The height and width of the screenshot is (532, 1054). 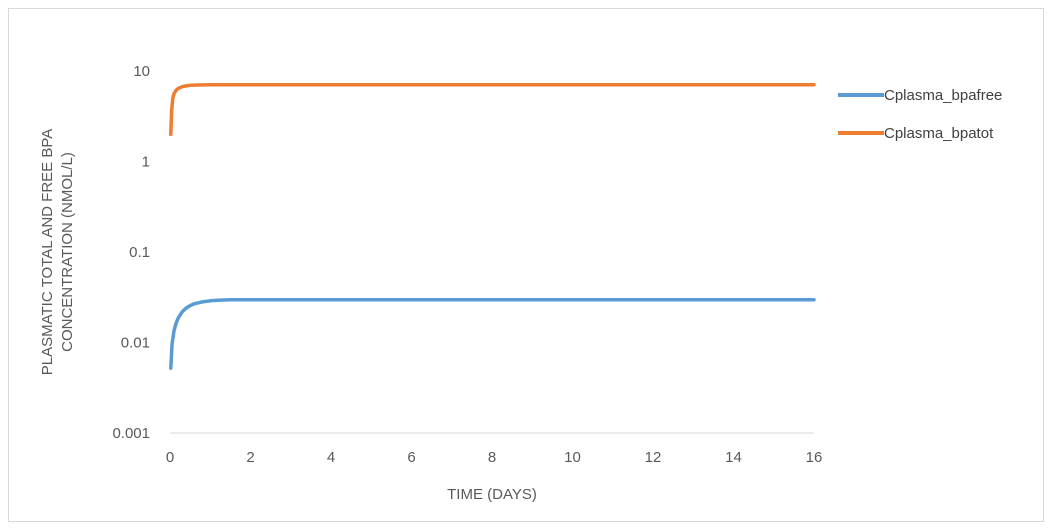 I want to click on x-tick-label: 16, so click(x=814, y=457).